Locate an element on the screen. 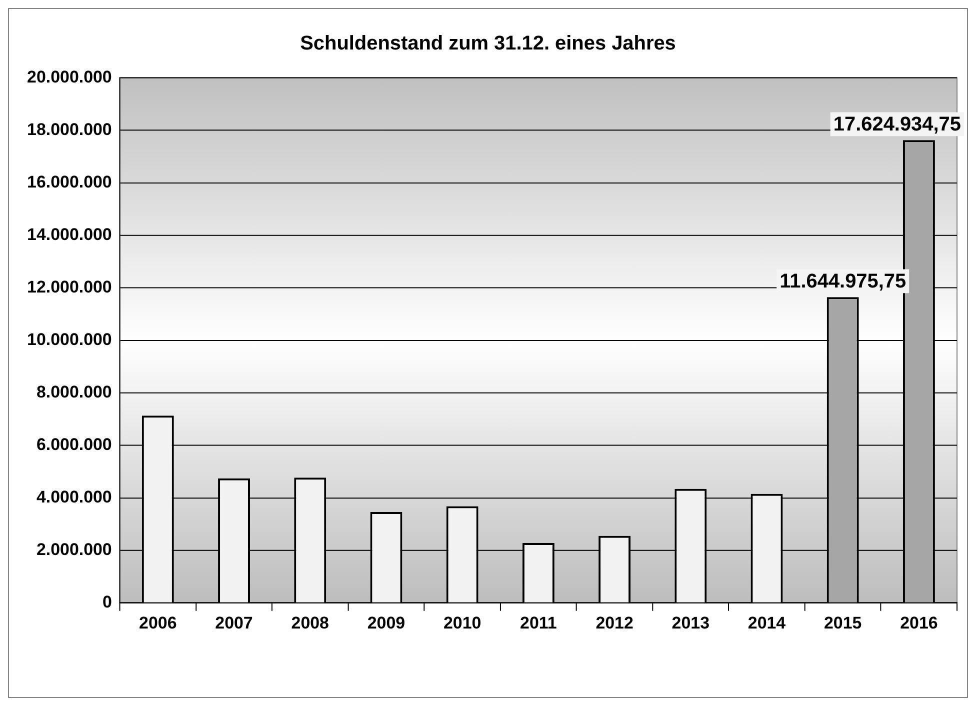 This screenshot has height=707, width=978. x-tick-label: 2012 is located at coordinates (615, 623).